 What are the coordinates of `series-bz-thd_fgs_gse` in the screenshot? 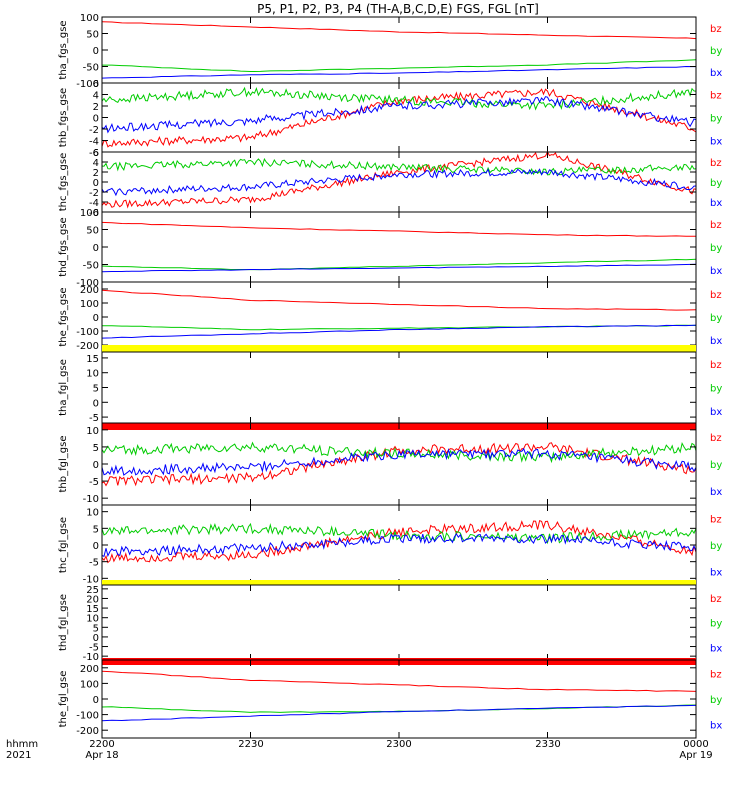 It's located at (398, 229).